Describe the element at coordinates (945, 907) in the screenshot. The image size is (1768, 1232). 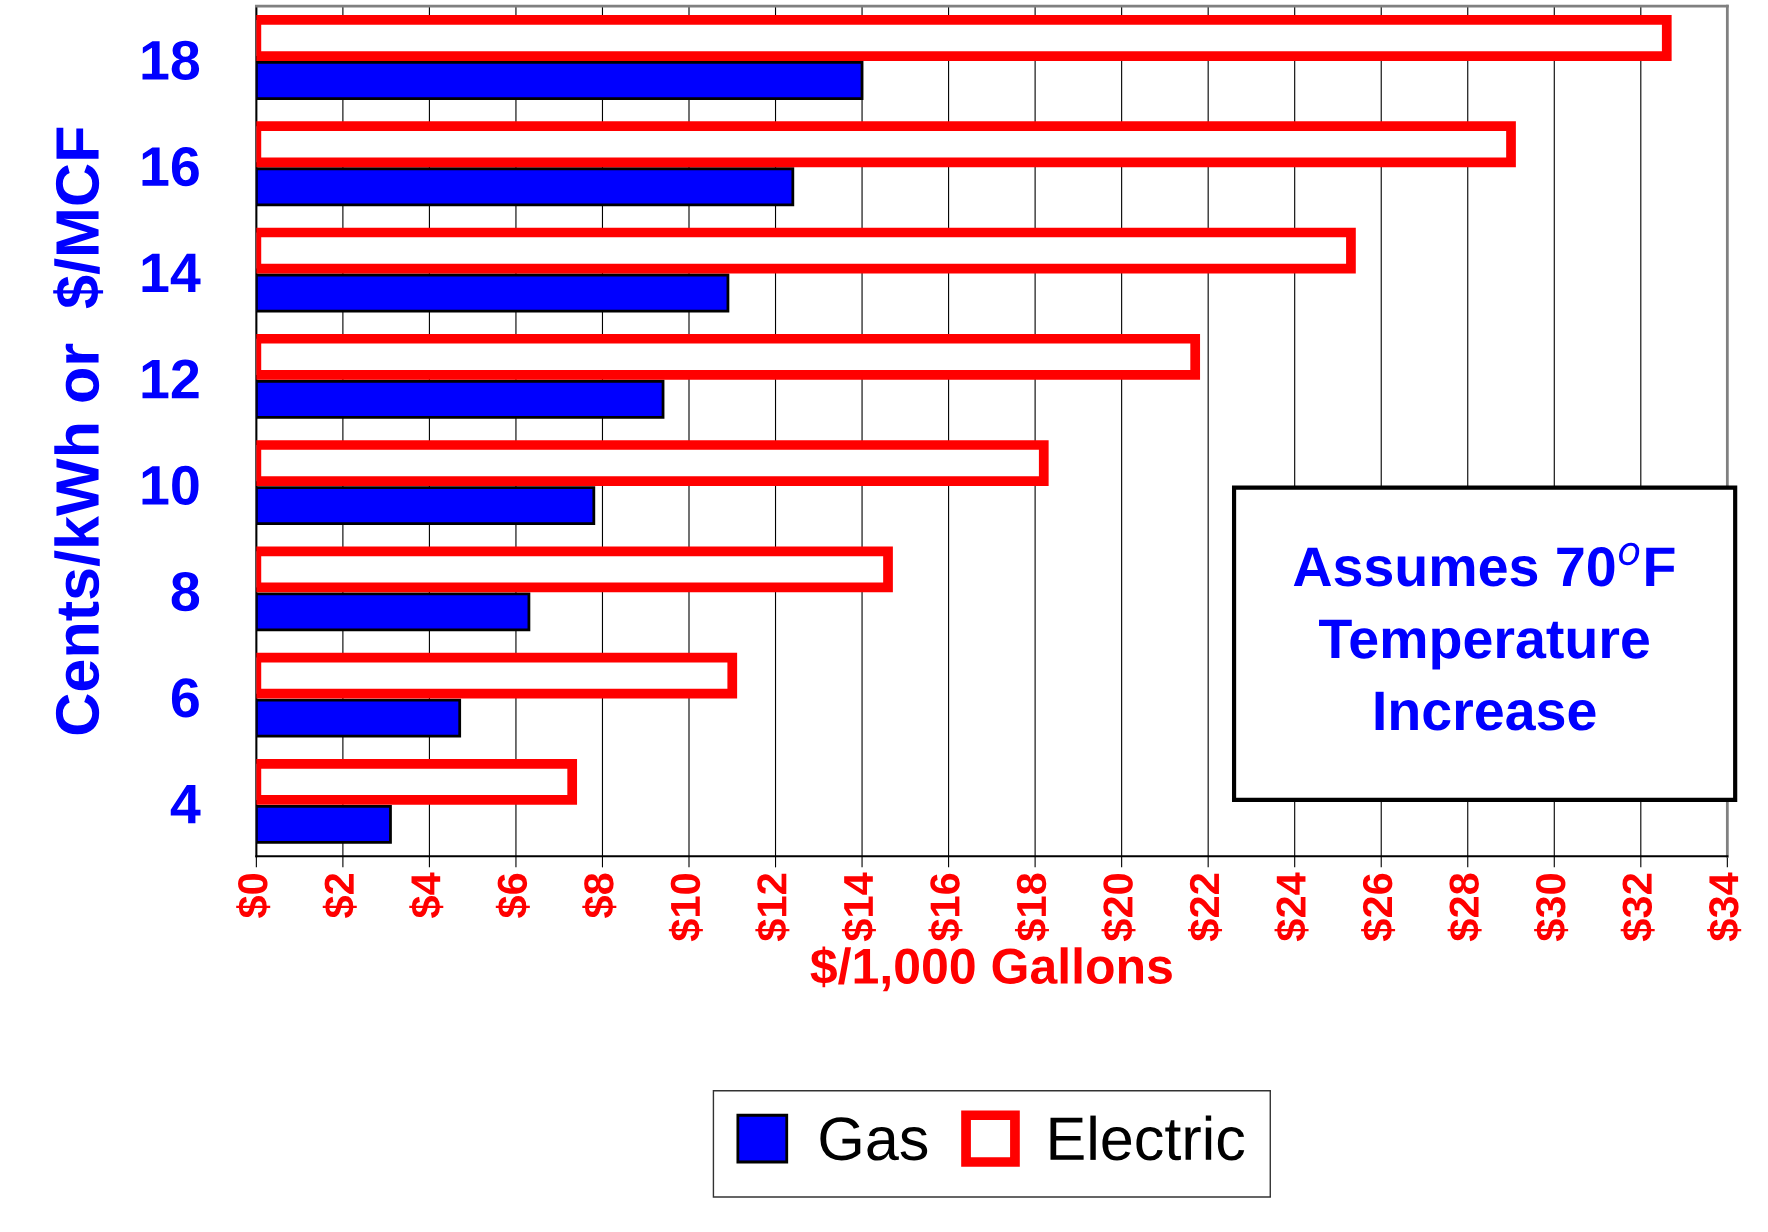
I see `x-tick-label: $16` at that location.